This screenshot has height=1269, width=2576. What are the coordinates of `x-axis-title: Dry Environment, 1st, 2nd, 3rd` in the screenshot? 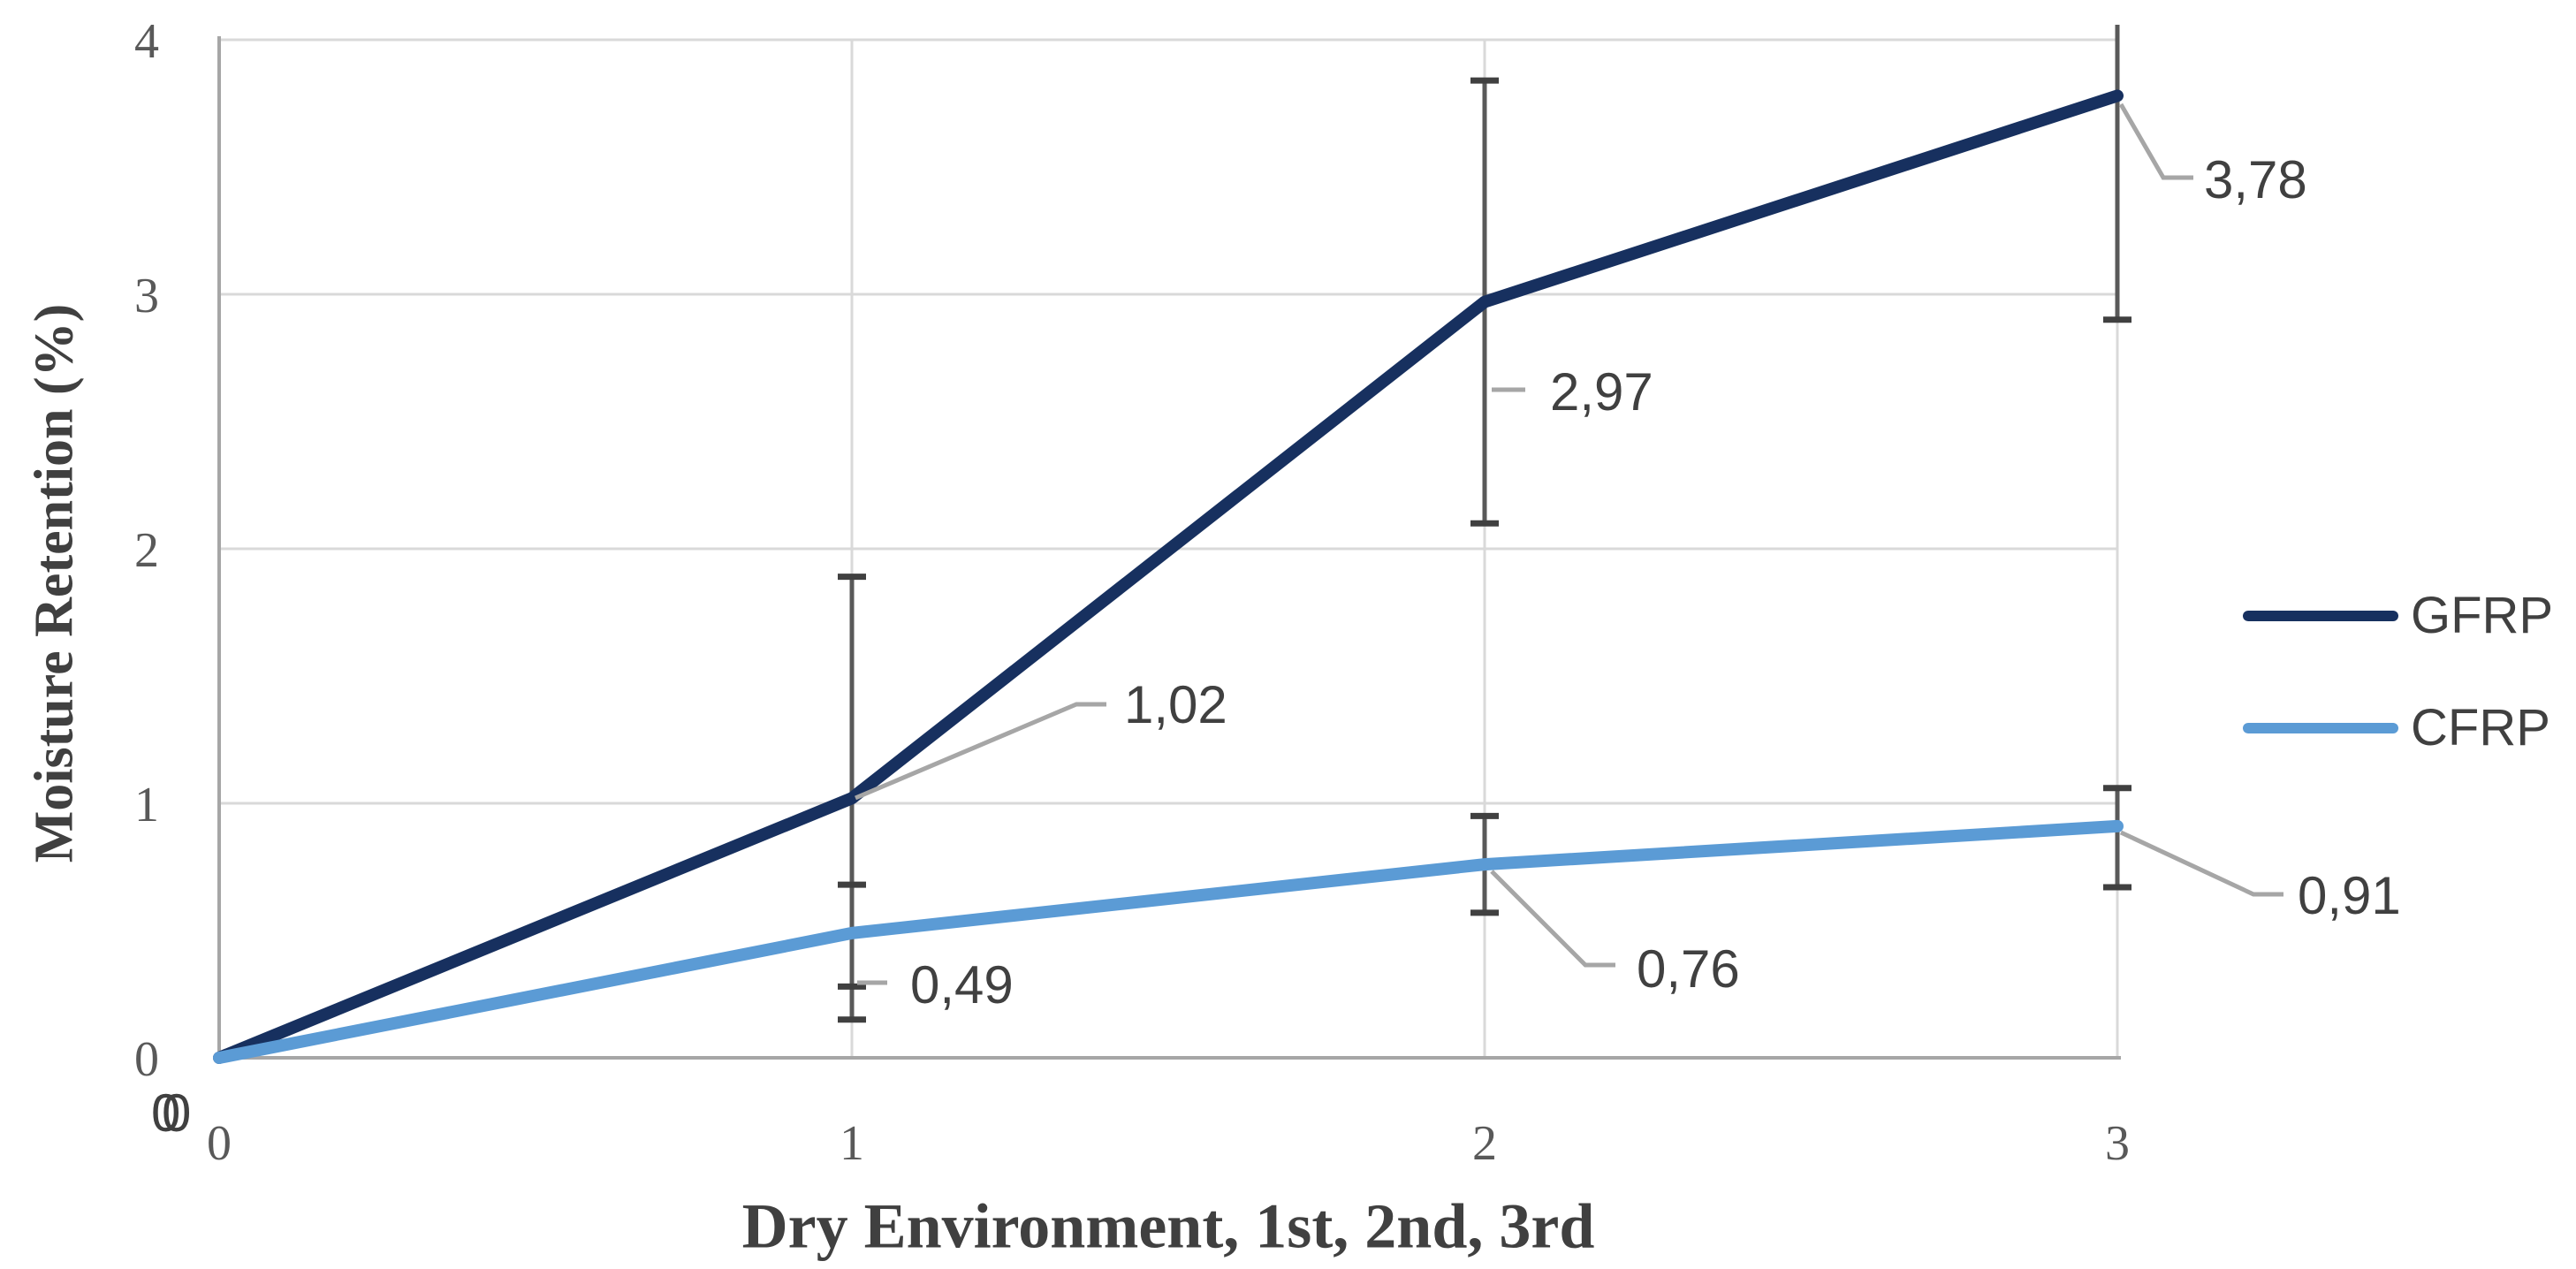 It's located at (1168, 1226).